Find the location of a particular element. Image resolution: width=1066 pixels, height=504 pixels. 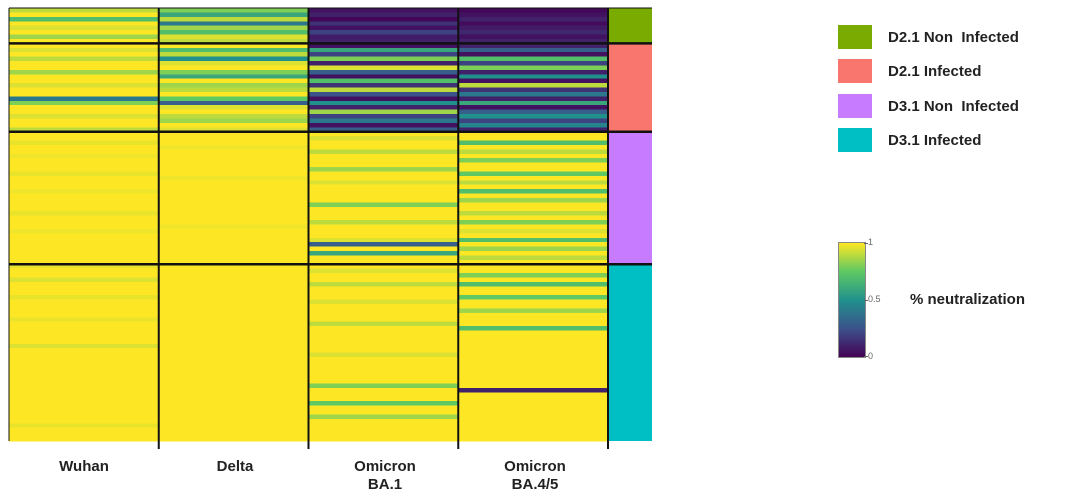

x-label-line1: Wuhan is located at coordinates (84, 466).